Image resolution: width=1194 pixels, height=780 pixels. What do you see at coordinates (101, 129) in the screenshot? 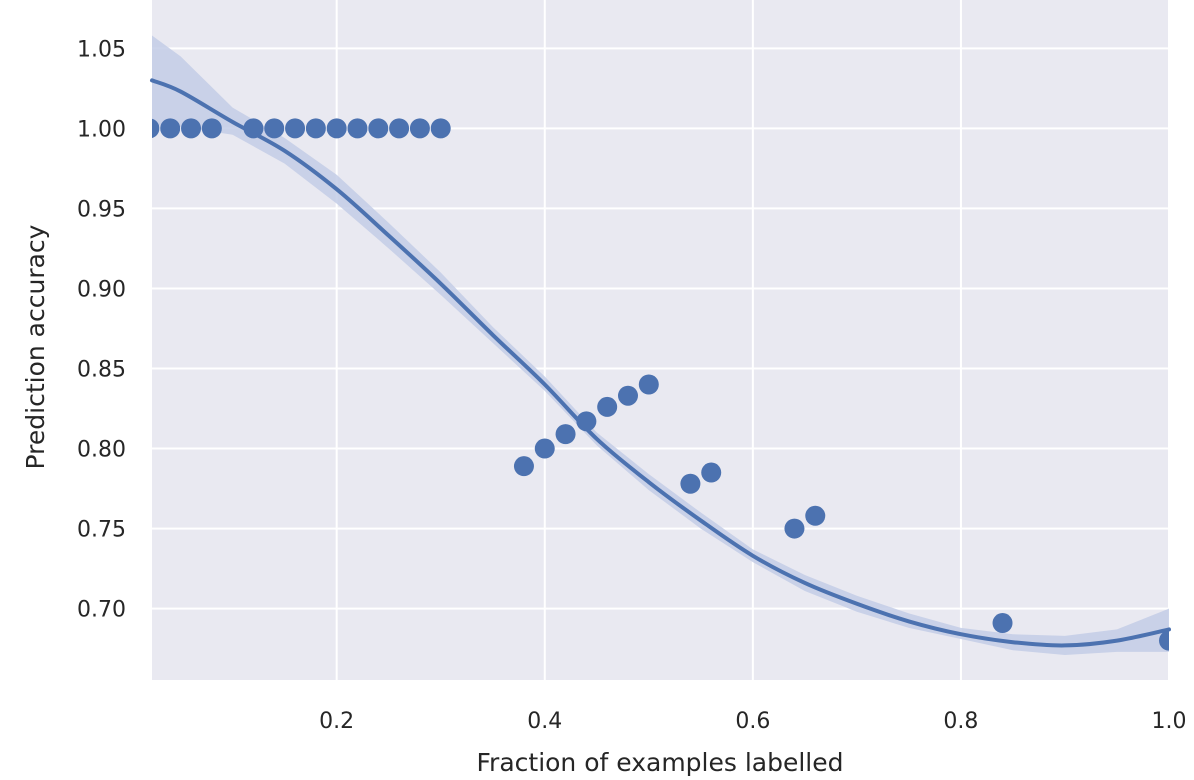
I see `y-tick-label: 1.00` at bounding box center [101, 129].